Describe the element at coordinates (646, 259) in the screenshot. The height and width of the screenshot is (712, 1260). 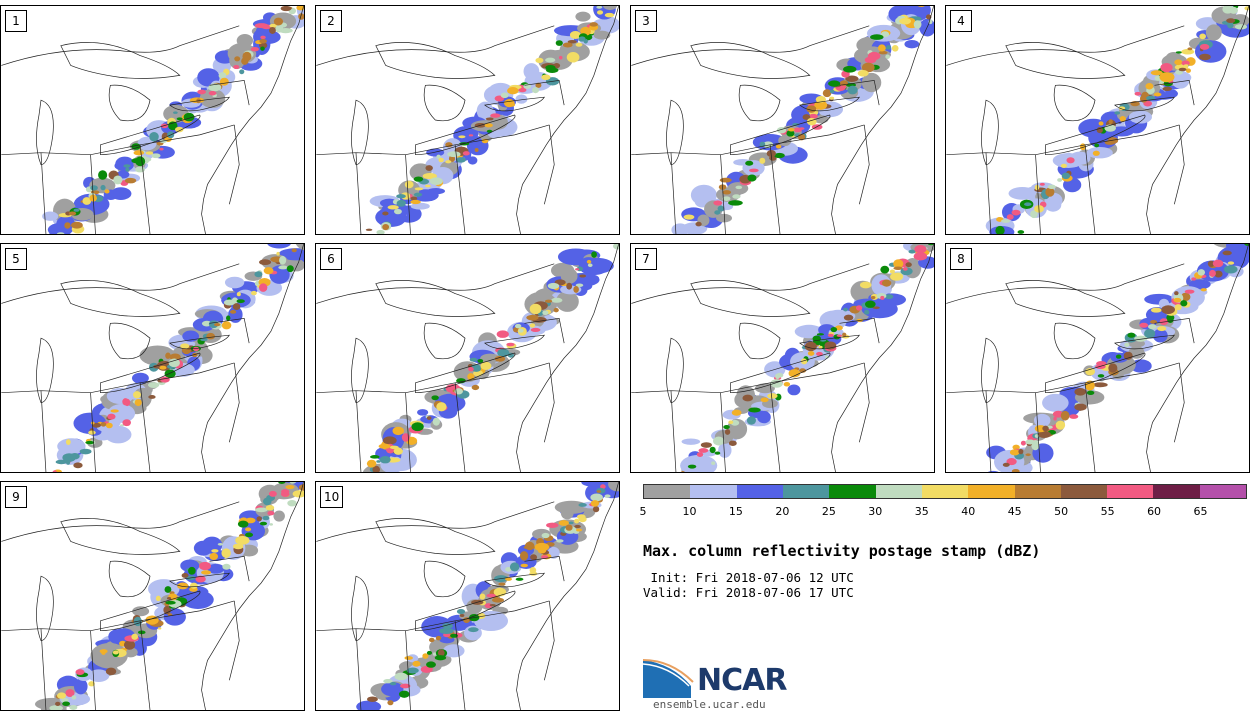
I see `member-number-label: 7` at that location.